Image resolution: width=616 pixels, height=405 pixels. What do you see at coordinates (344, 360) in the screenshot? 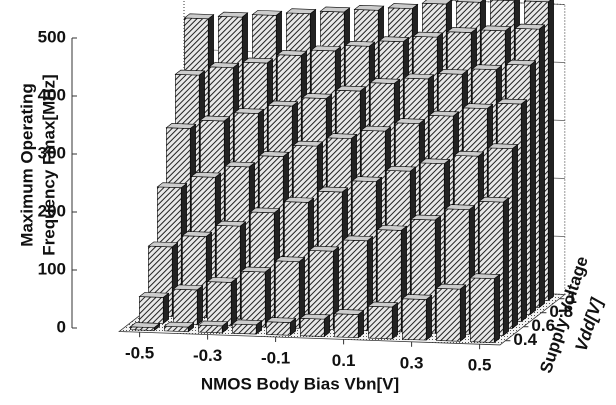
I see `x-tick-label: 0.1` at bounding box center [344, 360].